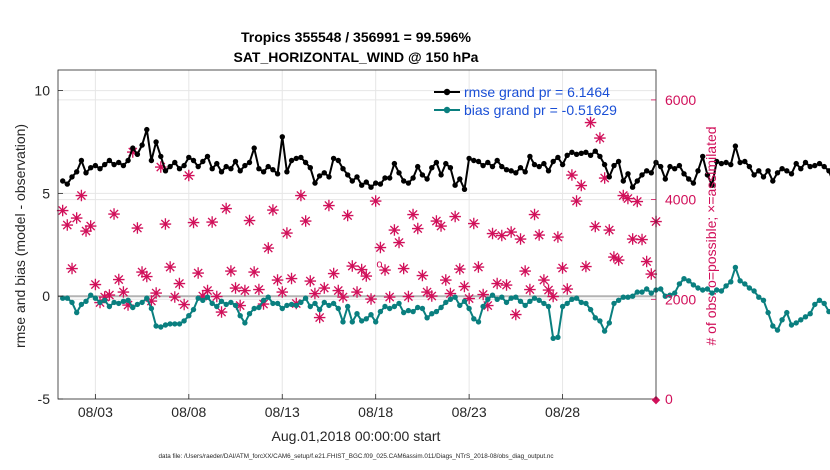 This screenshot has width=830, height=470. What do you see at coordinates (680, 299) in the screenshot?
I see `right-tick-label: 2000` at bounding box center [680, 299].